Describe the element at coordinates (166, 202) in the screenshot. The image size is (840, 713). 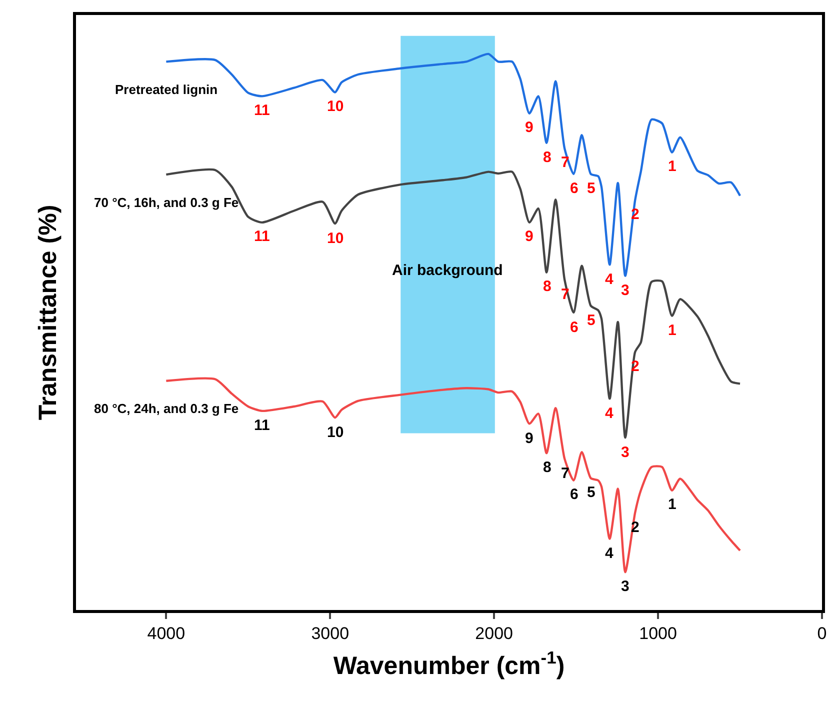
I see `series-label: 70 °C, 16h, and 0.3 g Fe` at that location.